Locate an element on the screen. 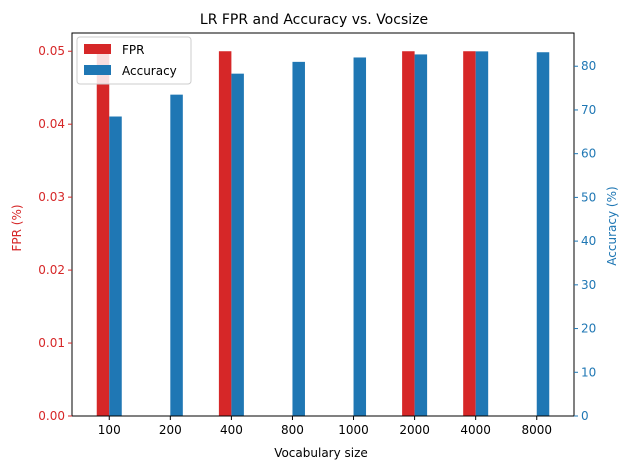  y-axis-right-label: Accuracy (%) is located at coordinates (612, 225).